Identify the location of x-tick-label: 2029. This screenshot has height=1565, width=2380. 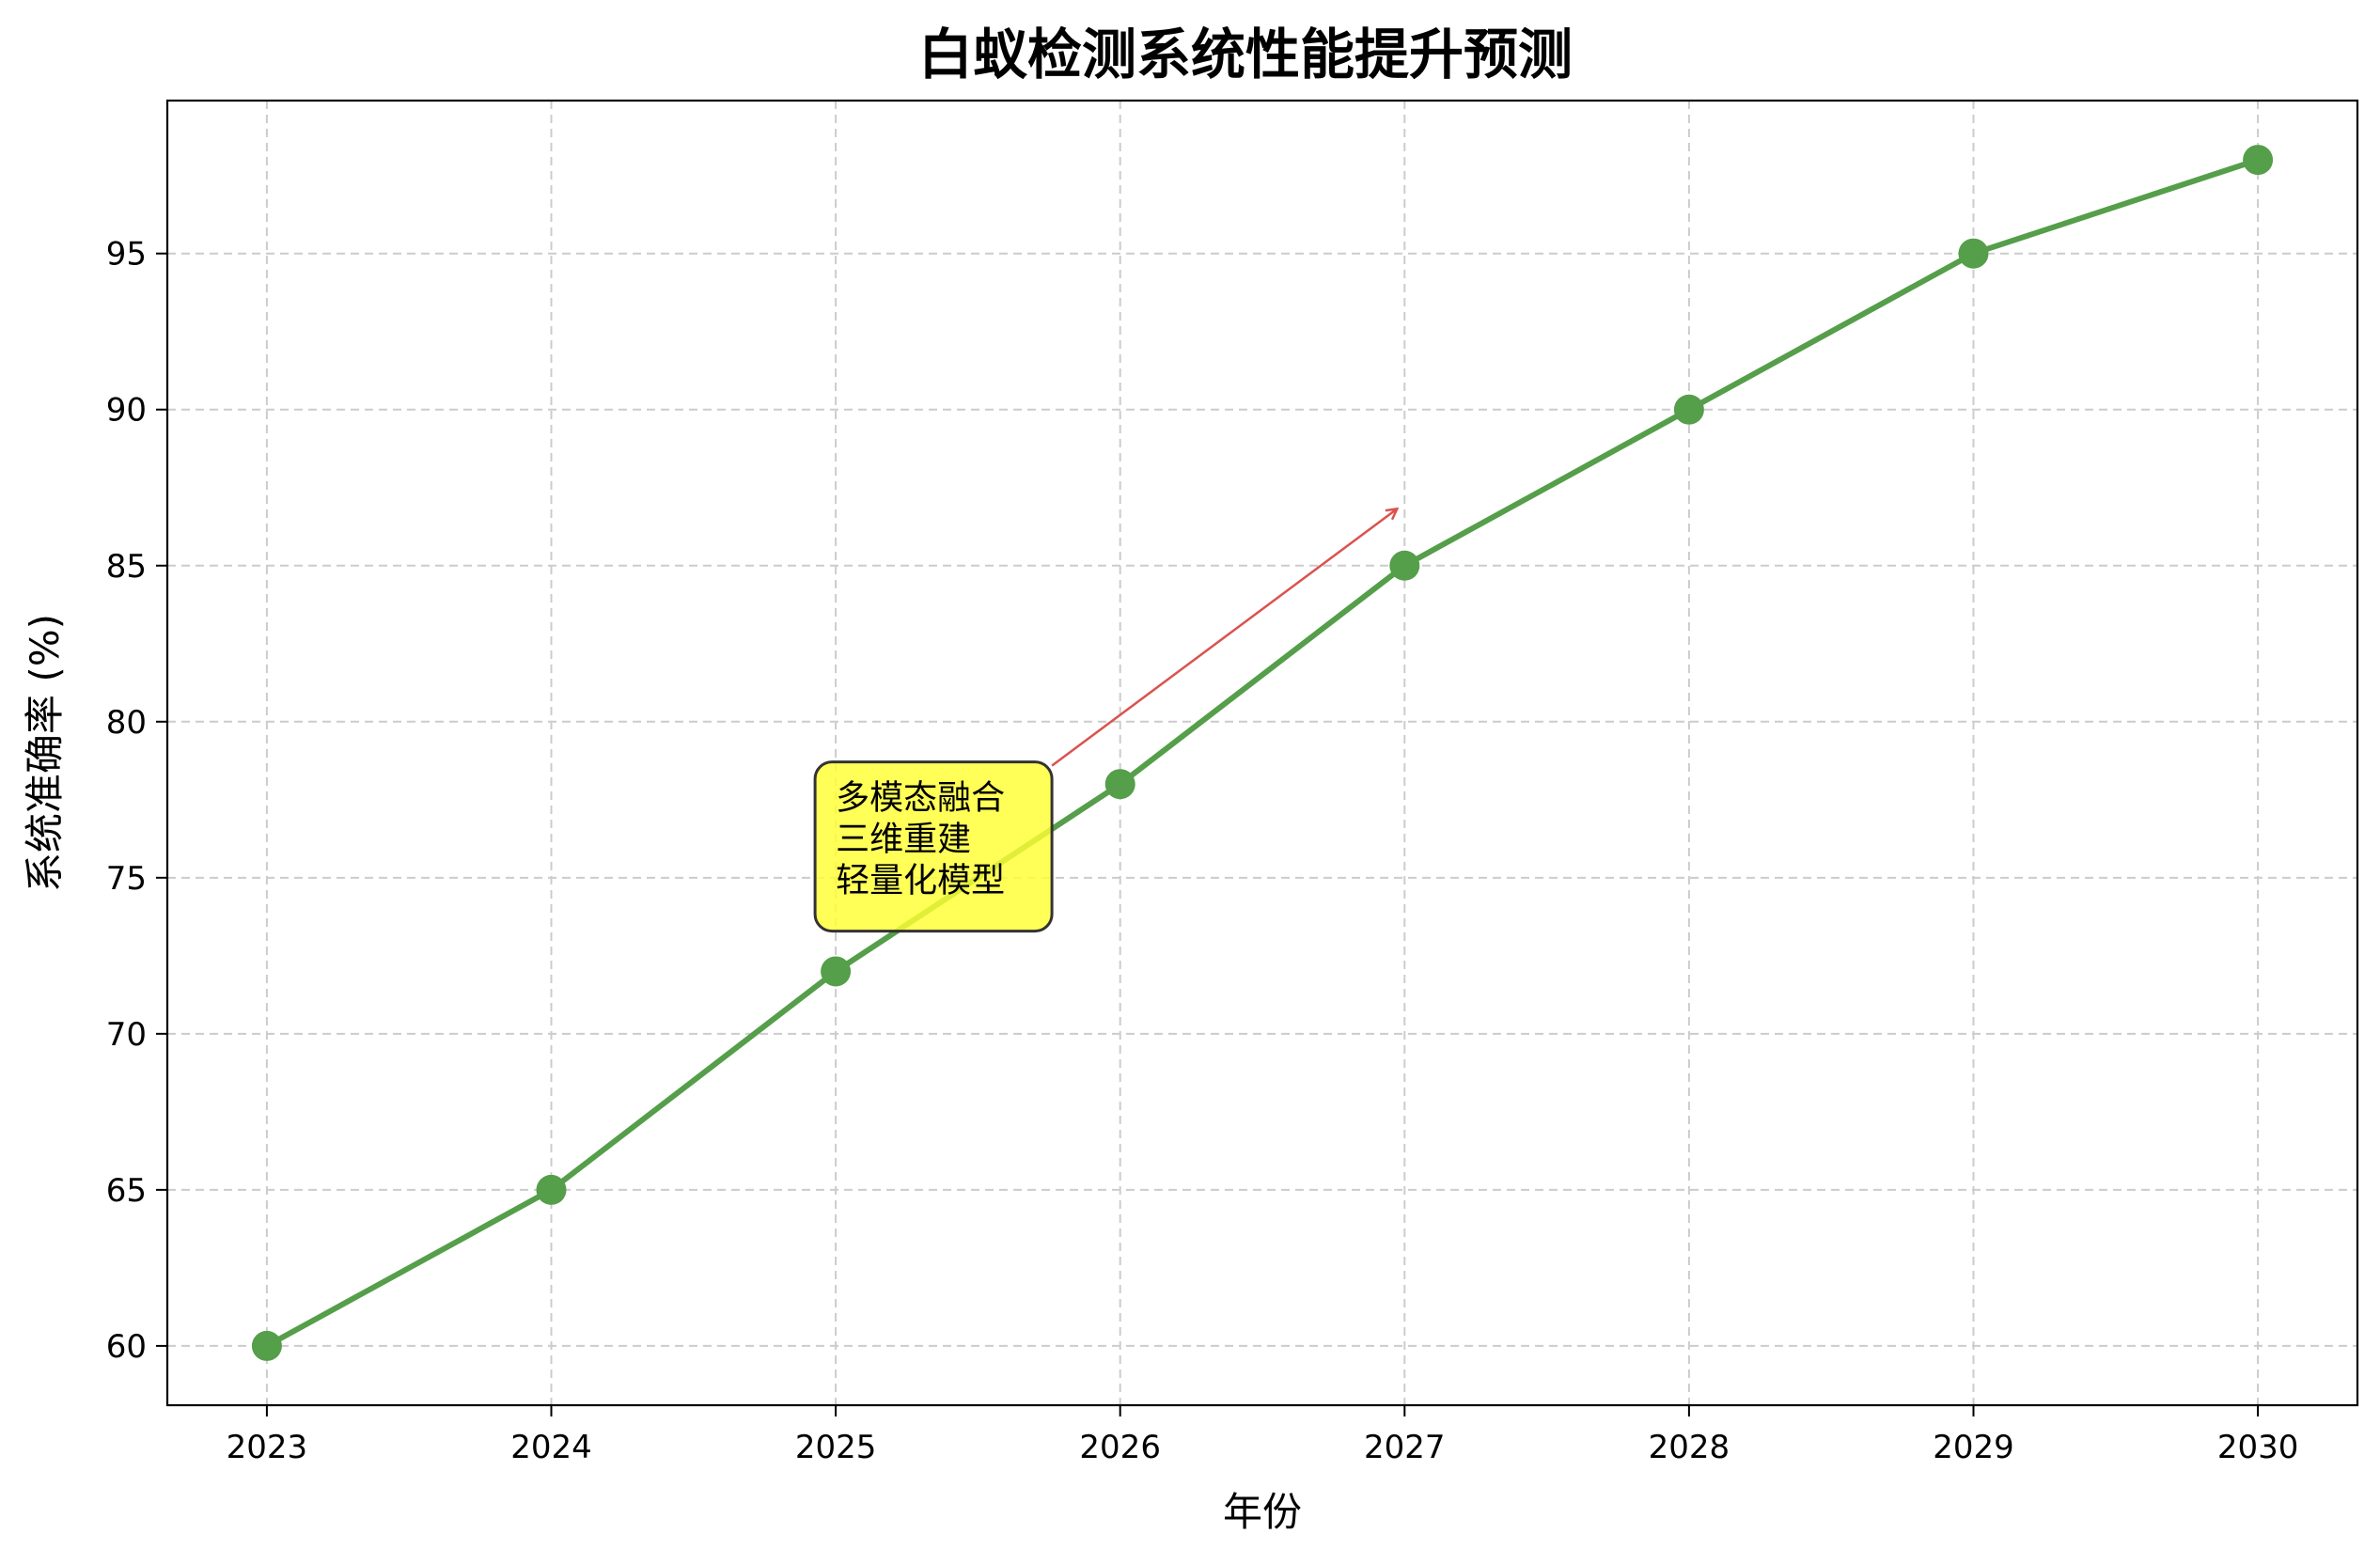
(1973, 1447).